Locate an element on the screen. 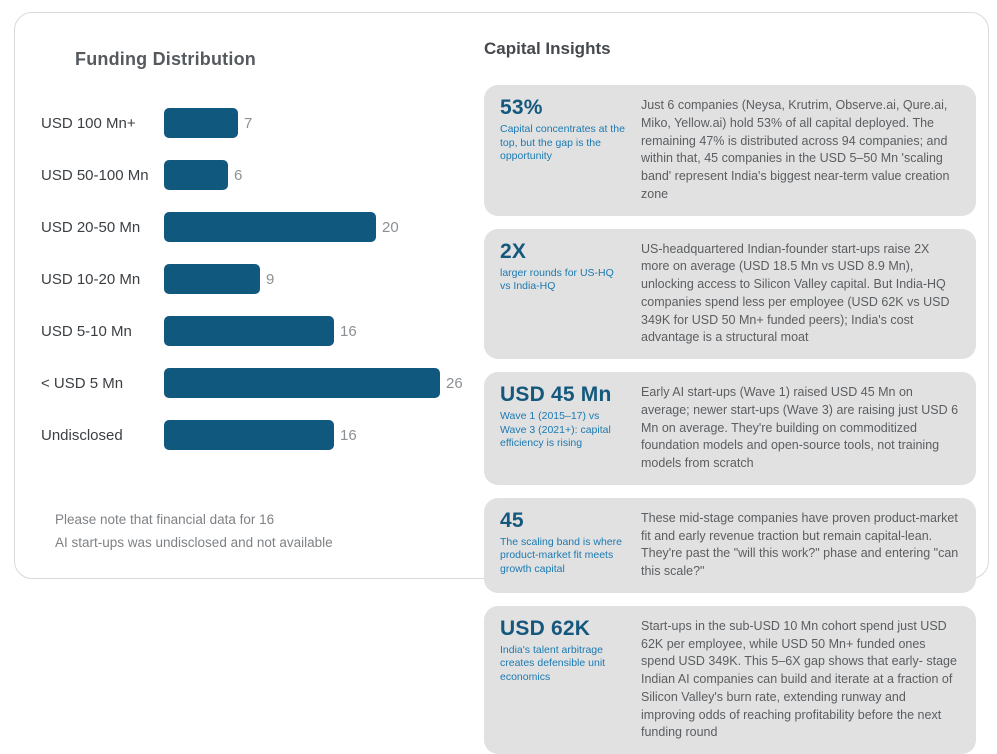 The image size is (997, 754). bar-row: USD 10-20 Mn 9 is located at coordinates (262, 279).